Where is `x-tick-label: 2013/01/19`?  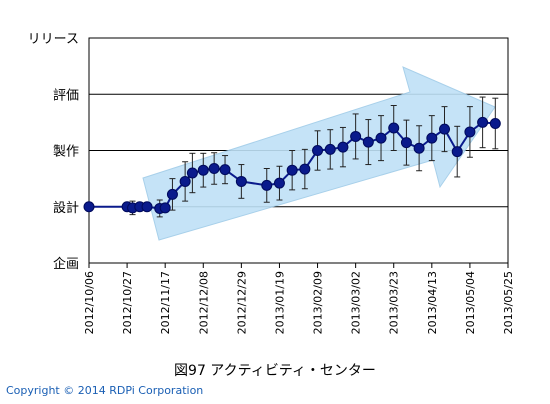 x-tick-label: 2013/01/19 is located at coordinates (279, 302).